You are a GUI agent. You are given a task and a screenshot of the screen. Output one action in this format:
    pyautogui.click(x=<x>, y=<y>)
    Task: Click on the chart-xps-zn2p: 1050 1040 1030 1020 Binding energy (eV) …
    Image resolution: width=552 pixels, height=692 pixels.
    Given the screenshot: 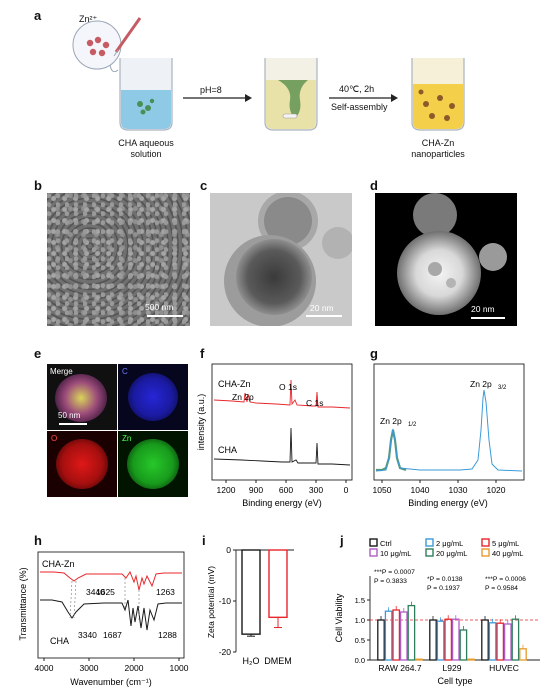 What is the action you would take?
    pyautogui.click(x=449, y=435)
    